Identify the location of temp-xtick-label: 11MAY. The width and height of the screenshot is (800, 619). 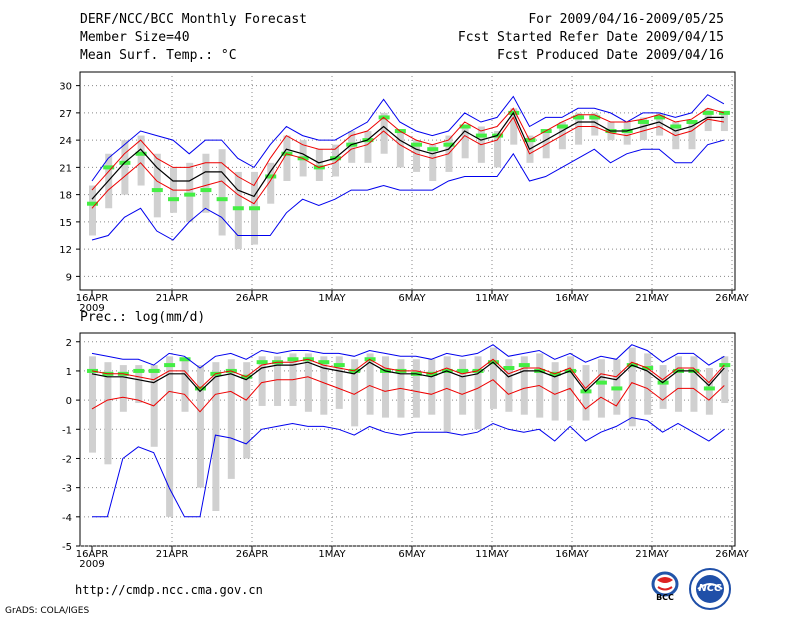
(492, 298).